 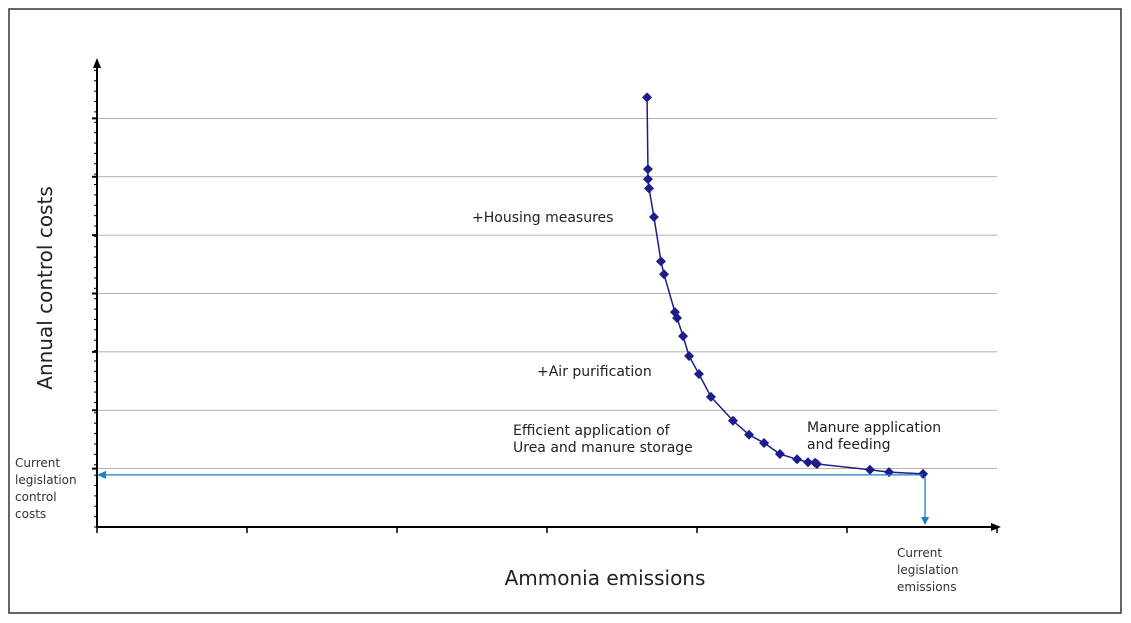 I want to click on reference-arrow-down, so click(x=925, y=521).